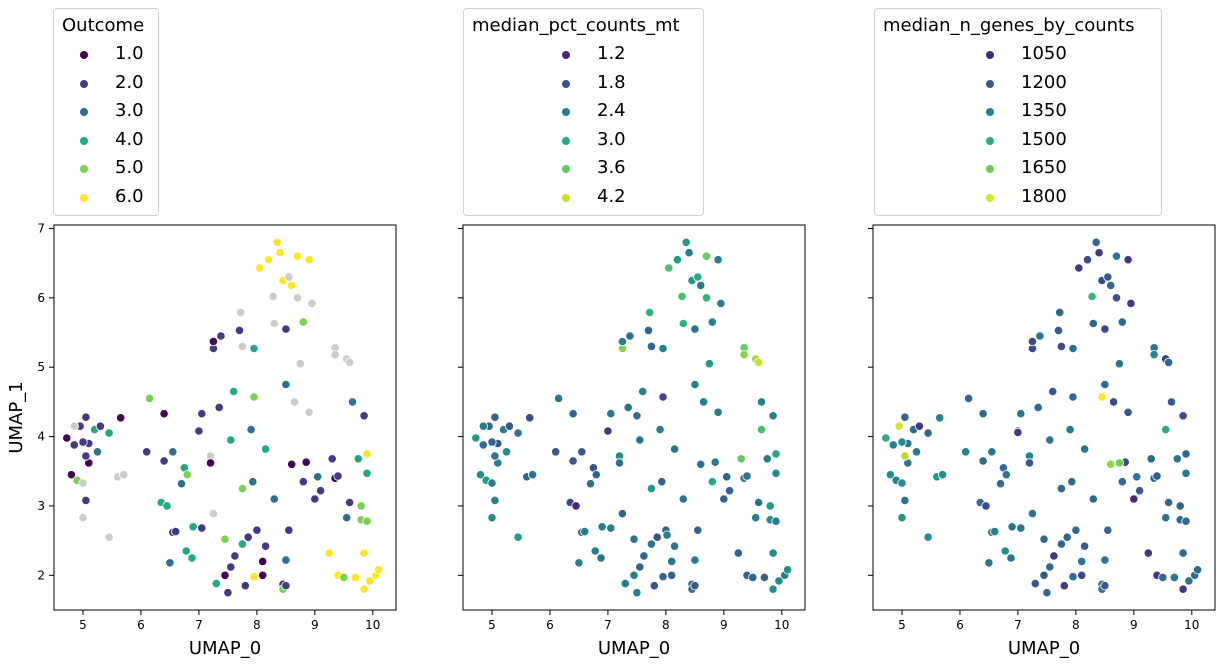 The width and height of the screenshot is (1225, 668). Describe the element at coordinates (666, 625) in the screenshot. I see `x-tick-label: 8` at that location.